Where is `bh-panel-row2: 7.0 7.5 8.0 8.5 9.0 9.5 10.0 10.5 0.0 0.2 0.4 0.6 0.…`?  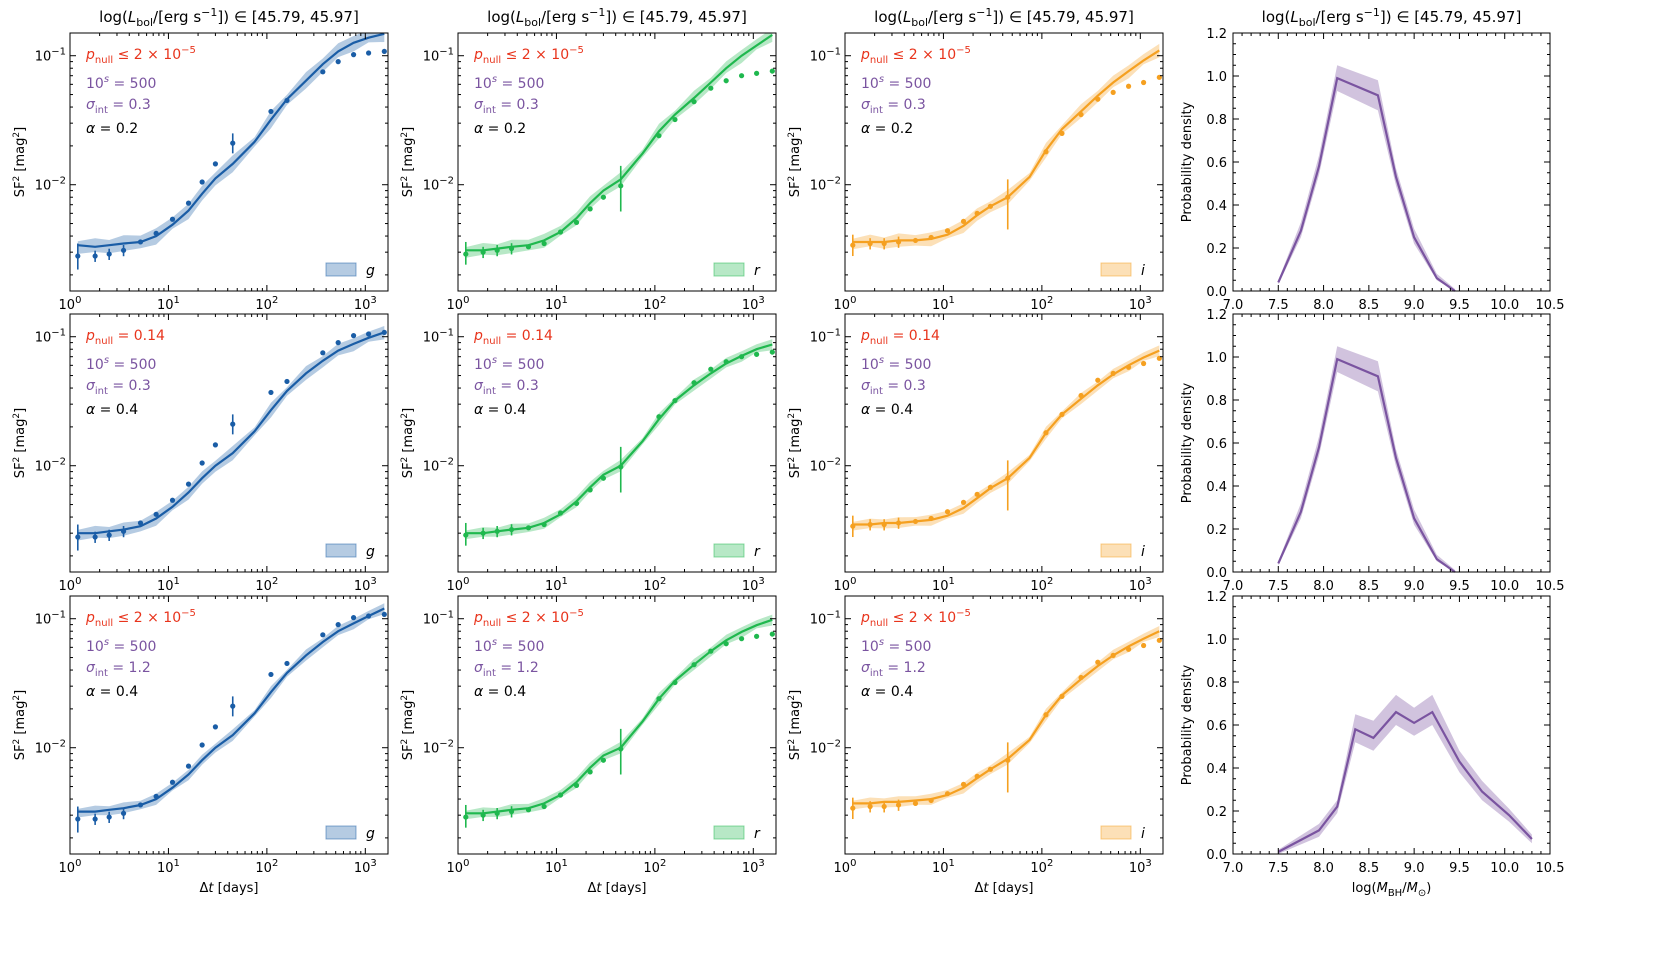
bh-panel-row2: 7.0 7.5 8.0 8.5 9.0 9.5 10.0 10.5 0.0 0.2 0.4 0.6 0.… is located at coordinates (1372, 451).